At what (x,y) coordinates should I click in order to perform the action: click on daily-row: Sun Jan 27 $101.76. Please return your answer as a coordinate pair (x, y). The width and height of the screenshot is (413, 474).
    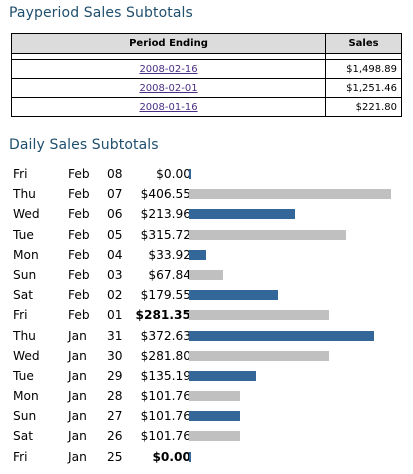
    Looking at the image, I should click on (209, 415).